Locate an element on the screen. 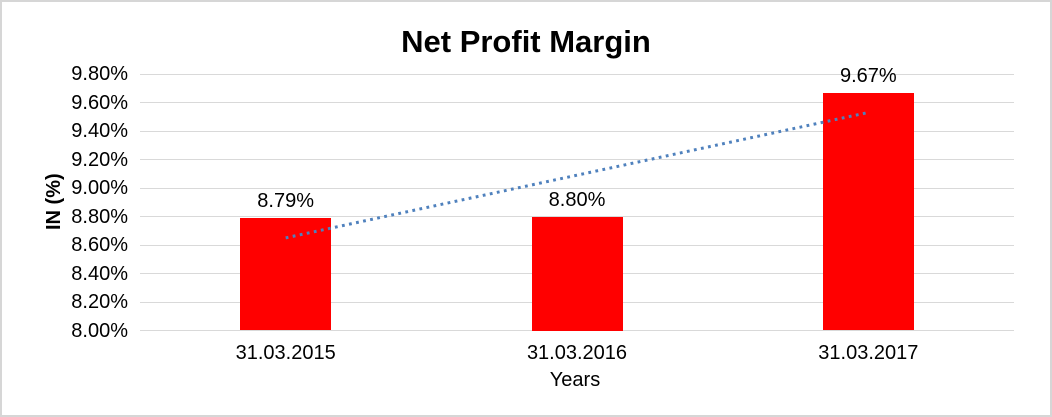 The image size is (1052, 417). bar-value-label: 8.79% is located at coordinates (286, 200).